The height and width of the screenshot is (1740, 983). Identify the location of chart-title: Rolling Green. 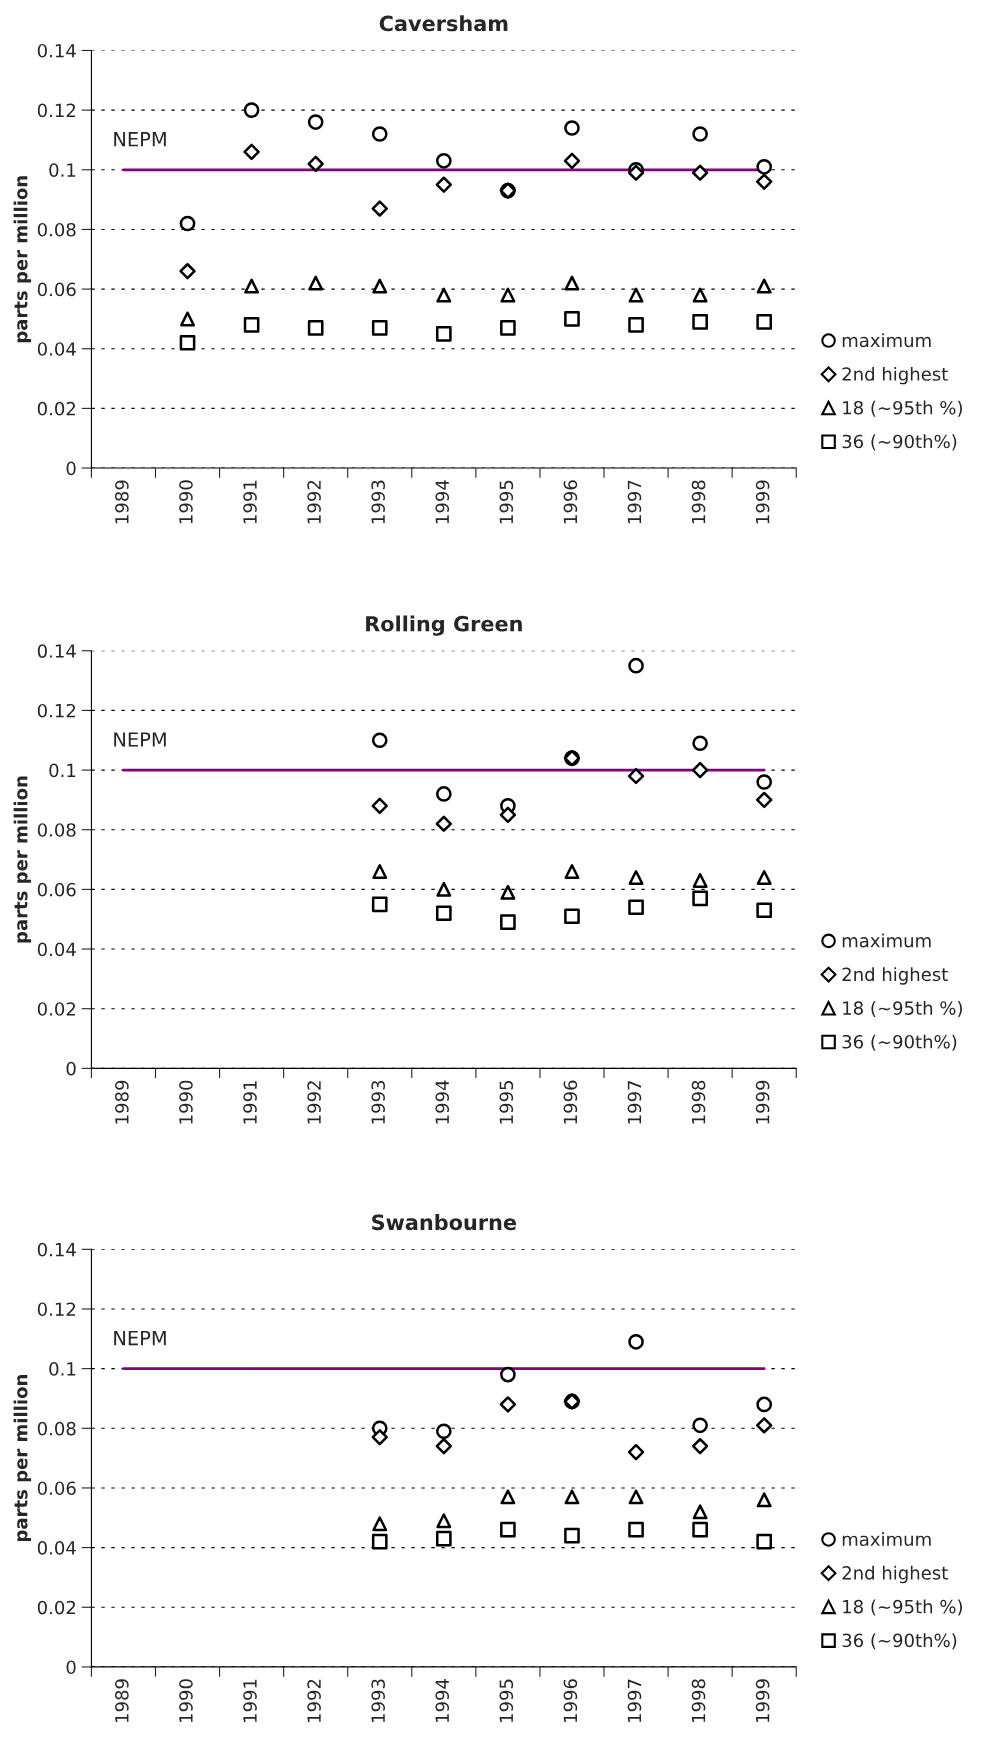
(444, 625).